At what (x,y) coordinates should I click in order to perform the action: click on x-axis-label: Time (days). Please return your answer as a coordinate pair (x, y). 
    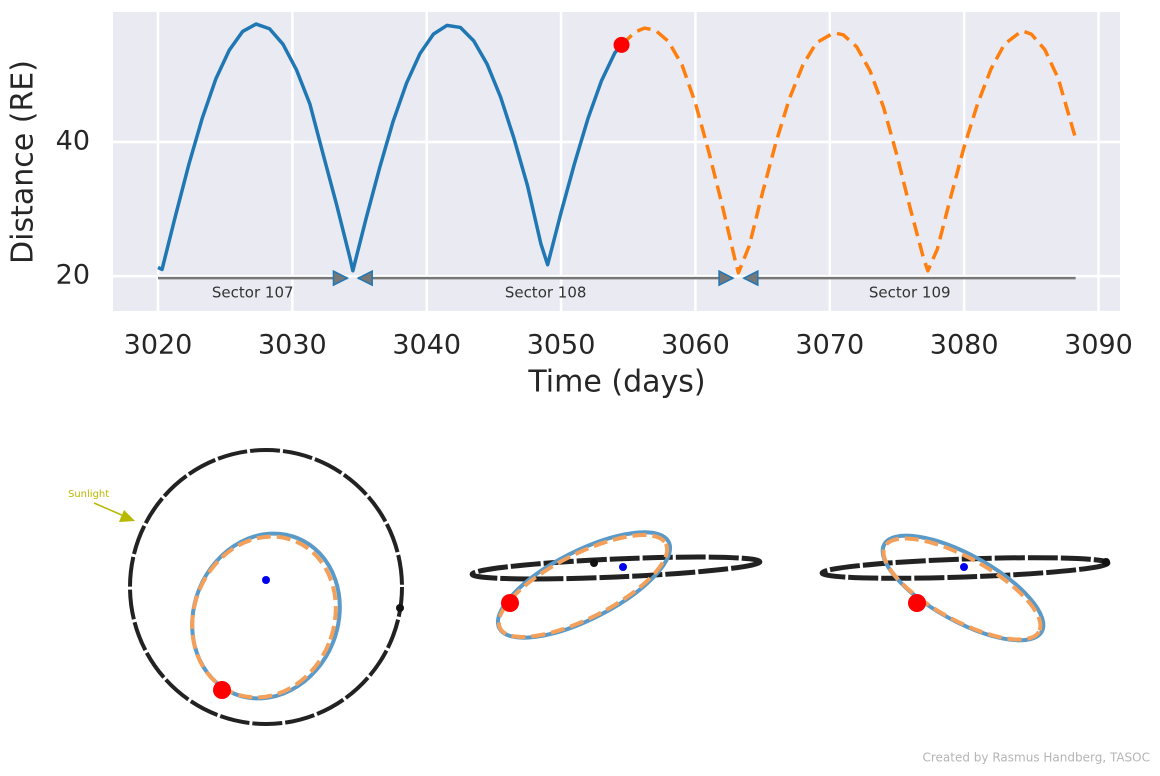
    Looking at the image, I should click on (616, 382).